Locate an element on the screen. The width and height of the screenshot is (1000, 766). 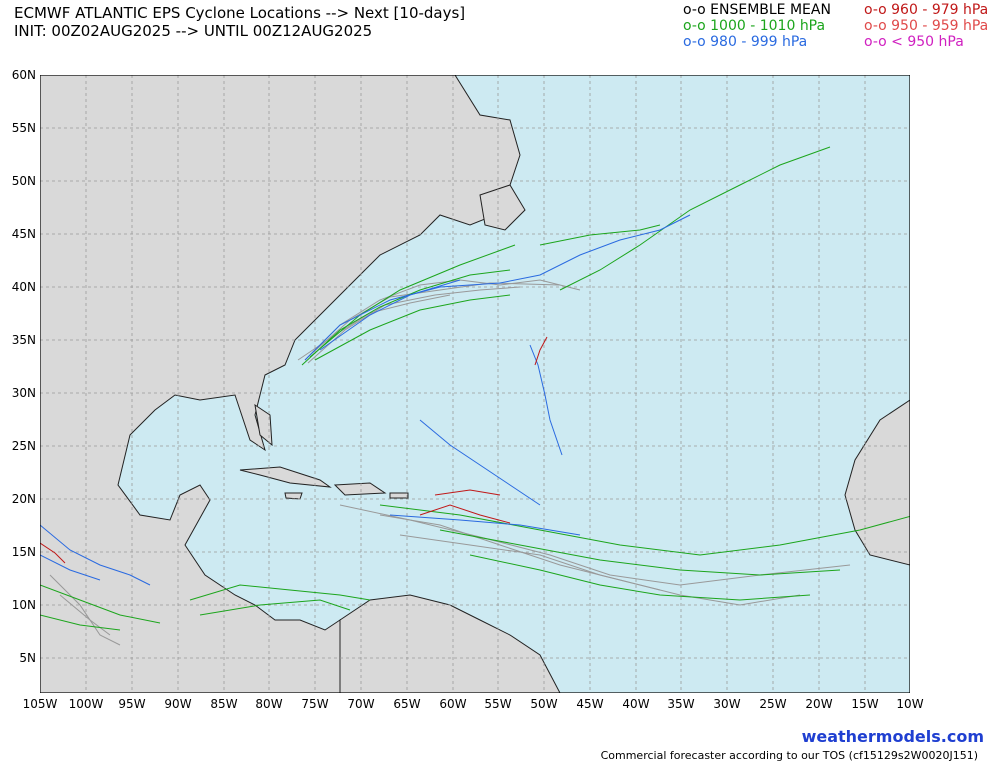
legend-950-959: o-o 950 - 959 hPa is located at coordinates (926, 26).